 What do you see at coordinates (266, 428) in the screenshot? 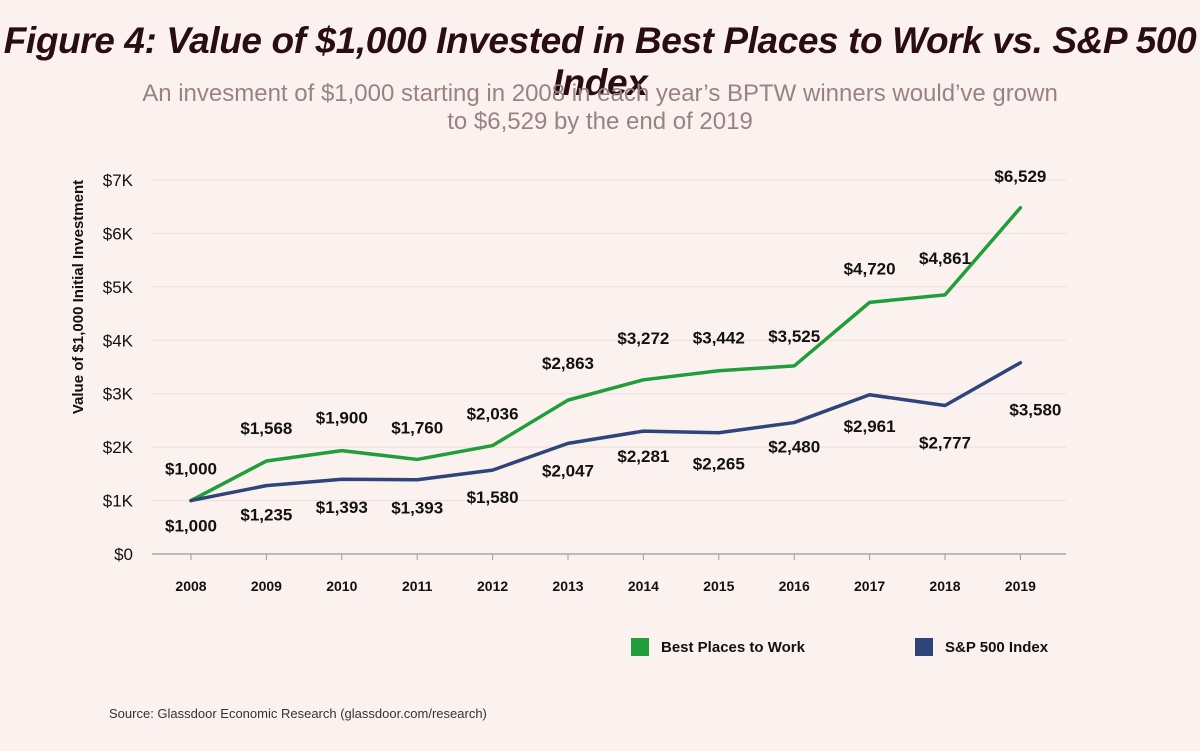
I see `data-label-bptw: $1,568` at bounding box center [266, 428].